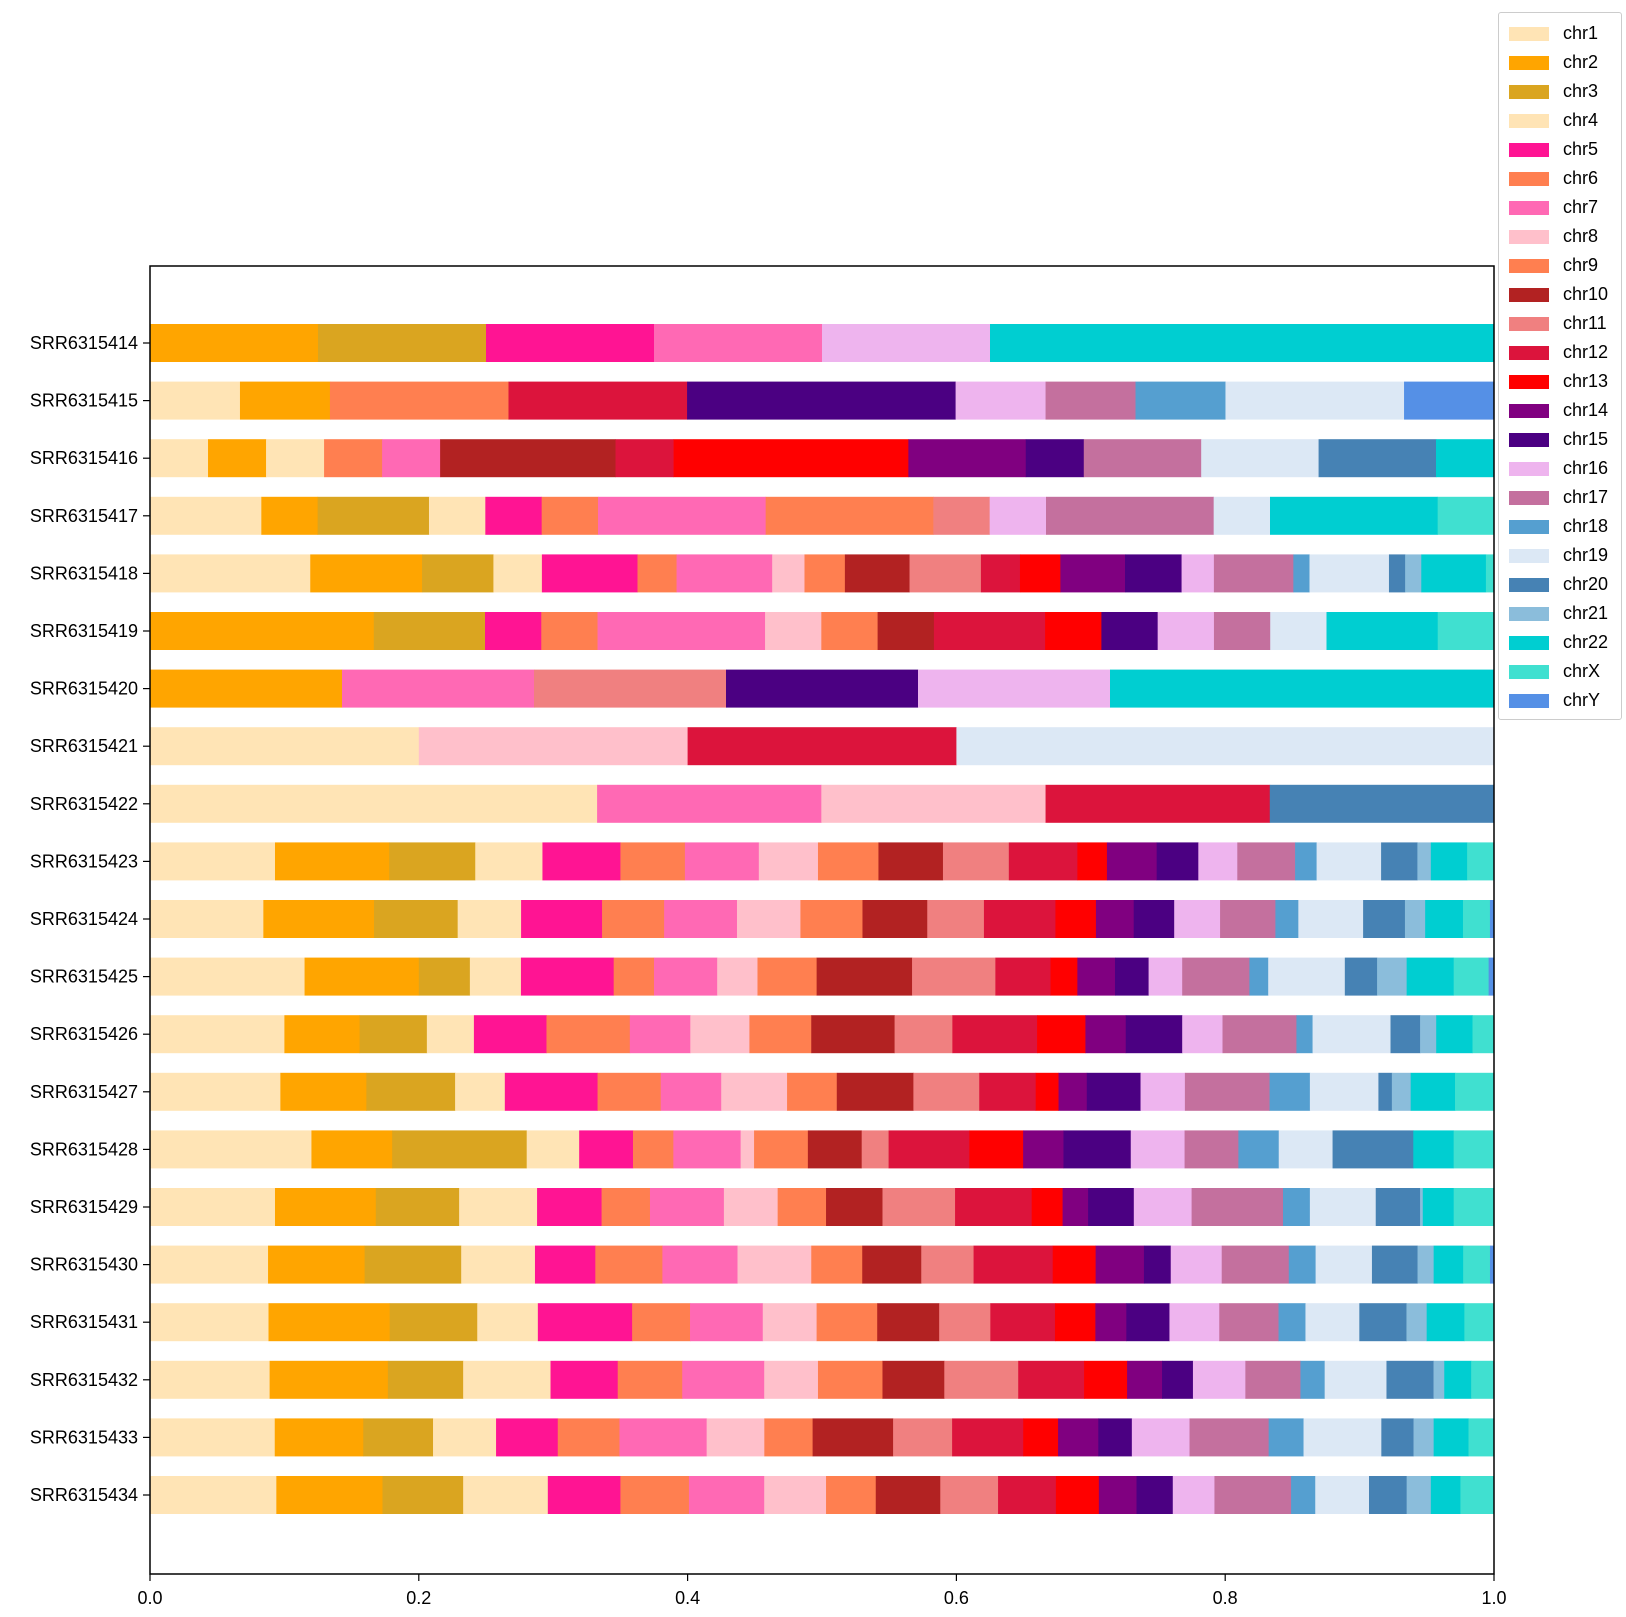 The image size is (1626, 1617). What do you see at coordinates (1211, 1149) in the screenshot?
I see `bar-segment-SRR6315428-chr17` at bounding box center [1211, 1149].